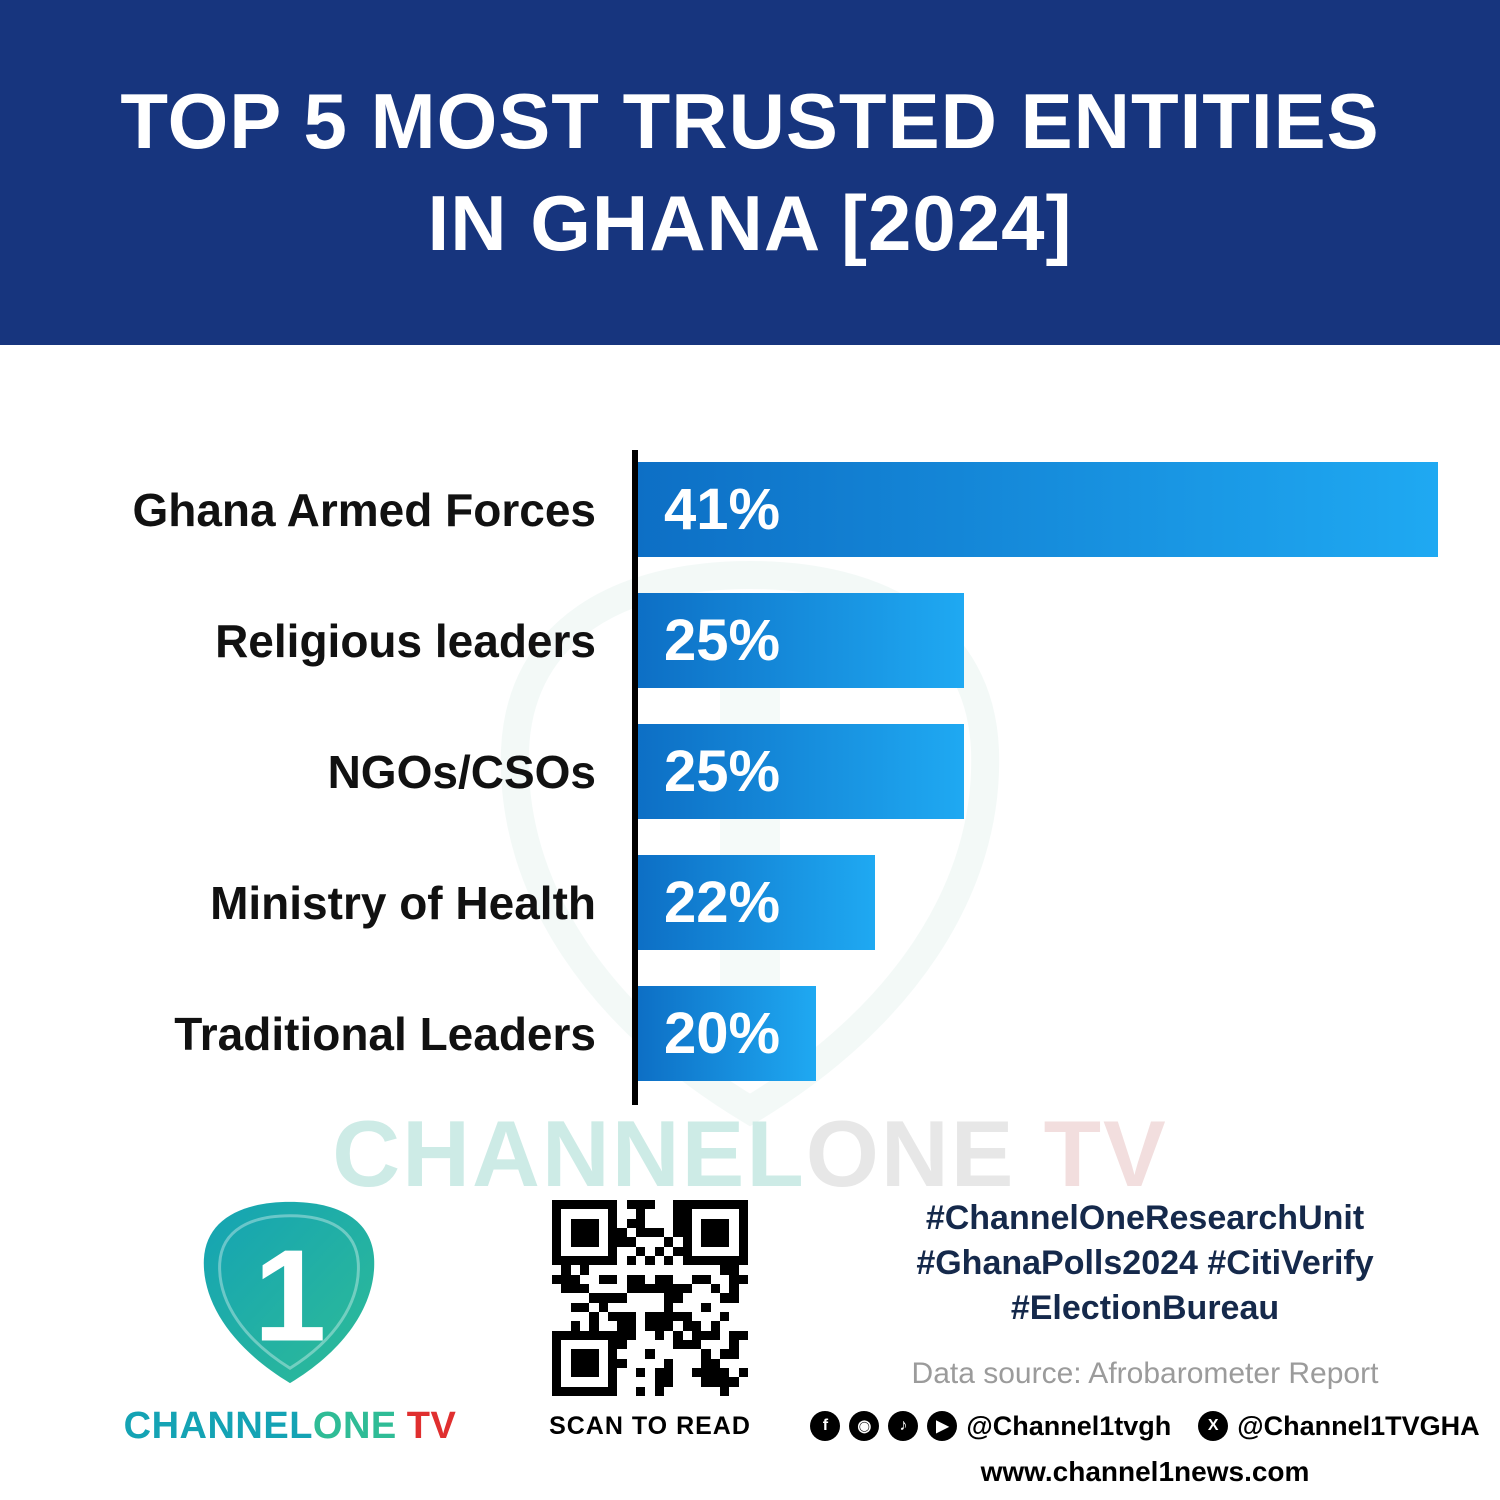 This screenshot has height=1500, width=1500. What do you see at coordinates (722, 902) in the screenshot?
I see `value-label: 22%` at bounding box center [722, 902].